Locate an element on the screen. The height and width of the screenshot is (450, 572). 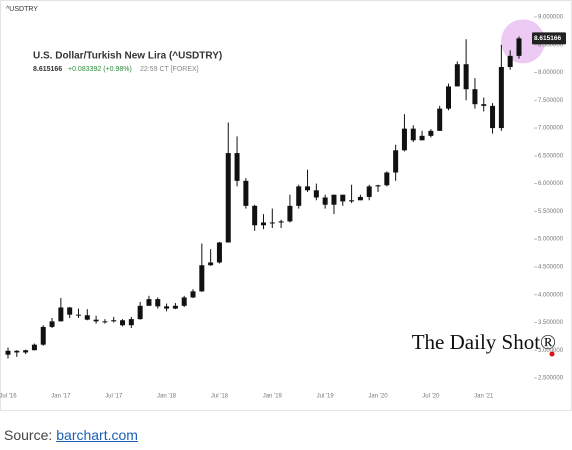
price-tag: 8.615166 is located at coordinates (547, 38).